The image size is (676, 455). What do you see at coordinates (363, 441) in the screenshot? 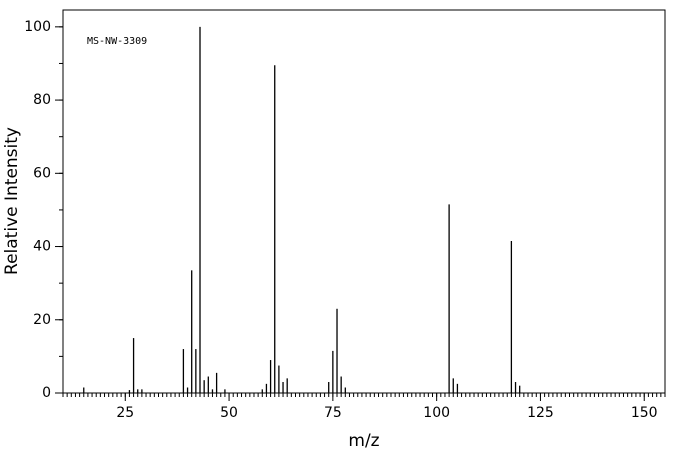
I see `x-axis-label: m/z` at bounding box center [363, 441].